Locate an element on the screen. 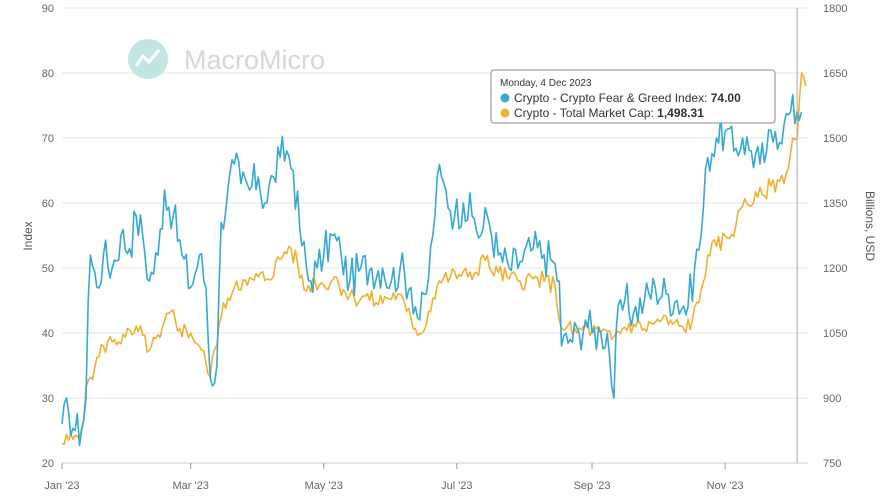 This screenshot has width=892, height=499. y-right-axis-title: Billions, USD is located at coordinates (870, 226).